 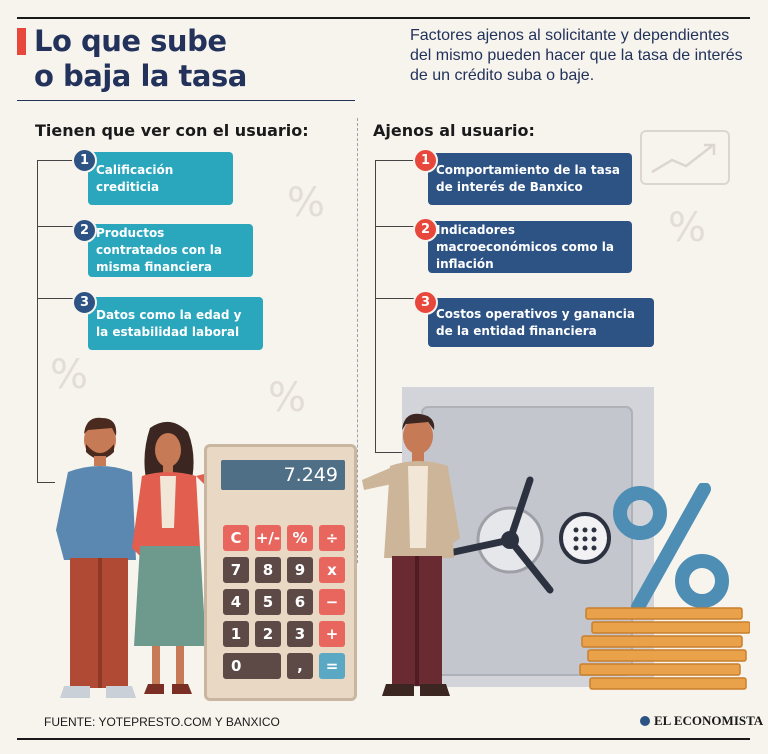 What do you see at coordinates (236, 570) in the screenshot?
I see `key-7: 7` at bounding box center [236, 570].